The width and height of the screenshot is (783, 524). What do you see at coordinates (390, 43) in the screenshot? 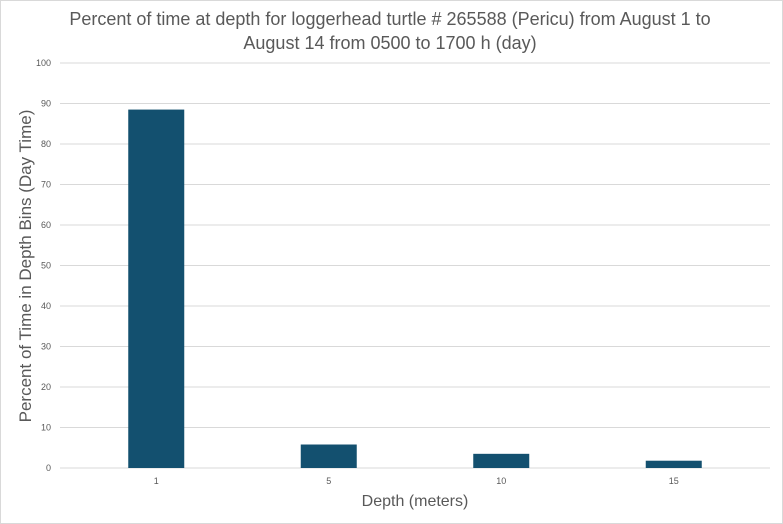
I see `chart-title-line-2: August 14 from 0500 to 1700 h (day)` at bounding box center [390, 43].